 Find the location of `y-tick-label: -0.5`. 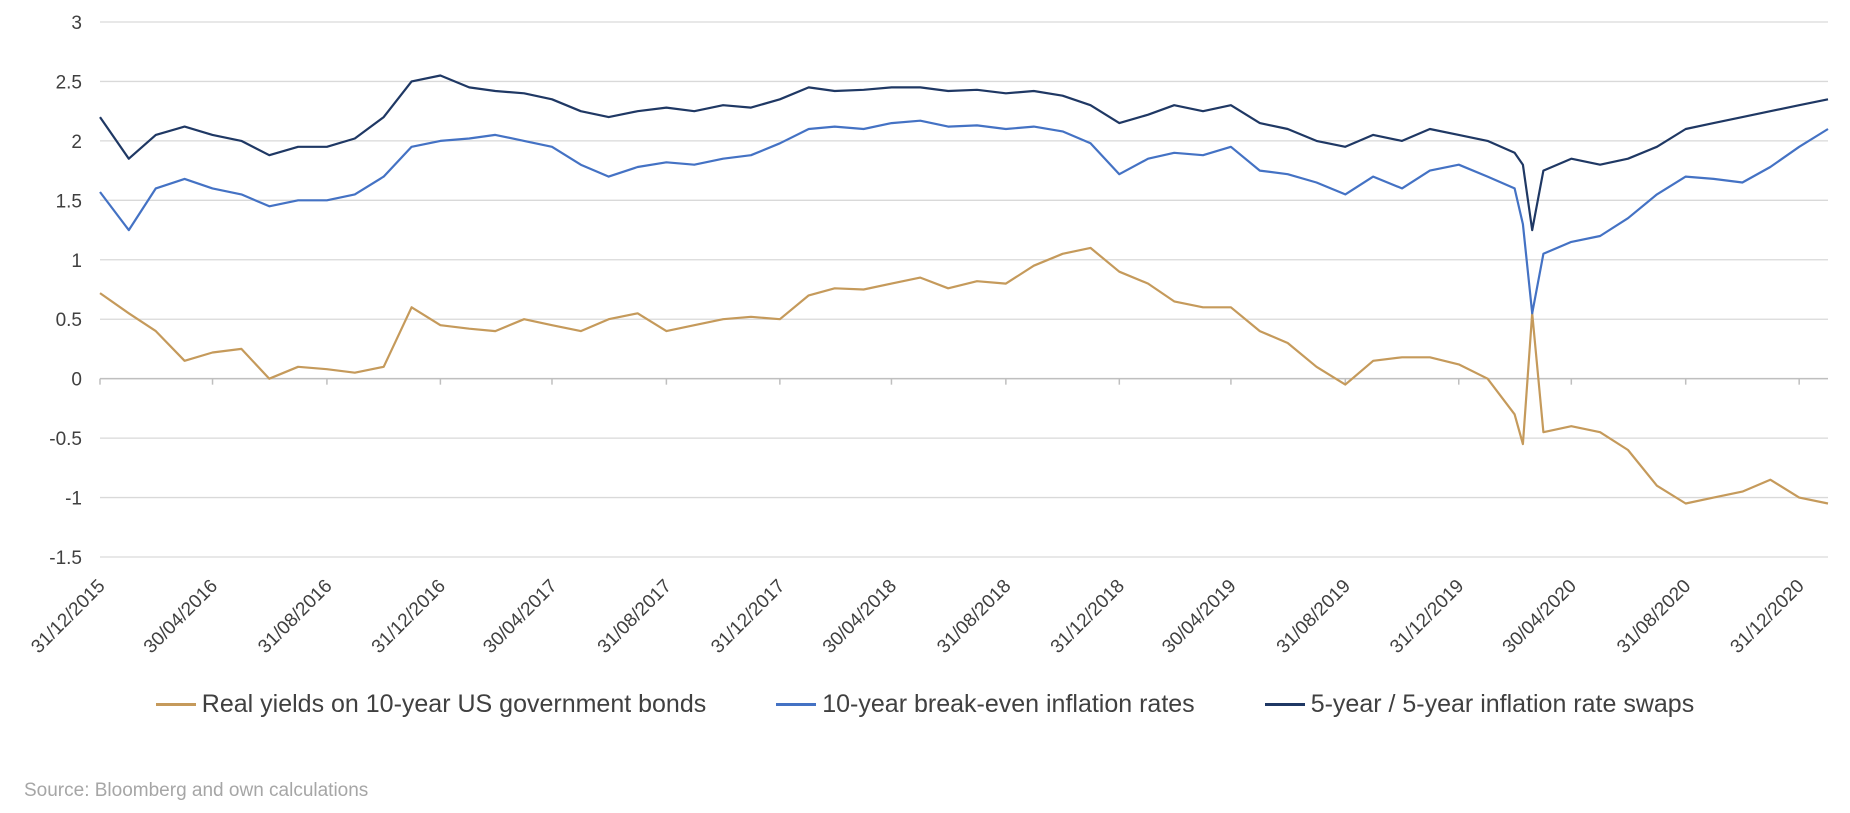

y-tick-label: -0.5 is located at coordinates (65, 439).